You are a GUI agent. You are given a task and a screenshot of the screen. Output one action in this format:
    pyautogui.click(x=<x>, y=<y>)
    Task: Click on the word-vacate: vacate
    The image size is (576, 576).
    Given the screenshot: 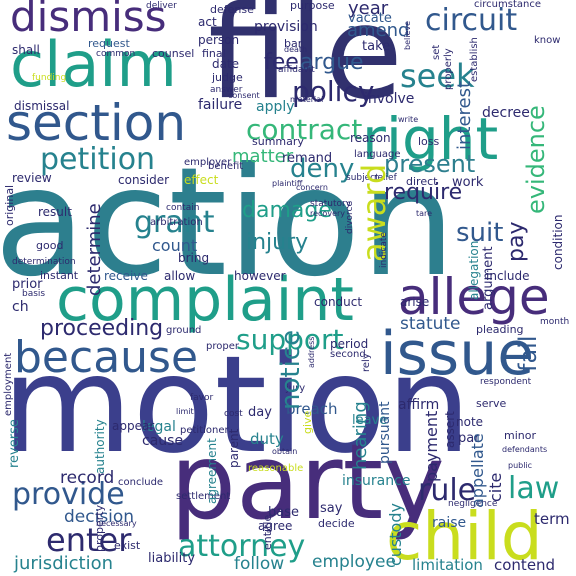 What is the action you would take?
    pyautogui.click(x=370, y=18)
    